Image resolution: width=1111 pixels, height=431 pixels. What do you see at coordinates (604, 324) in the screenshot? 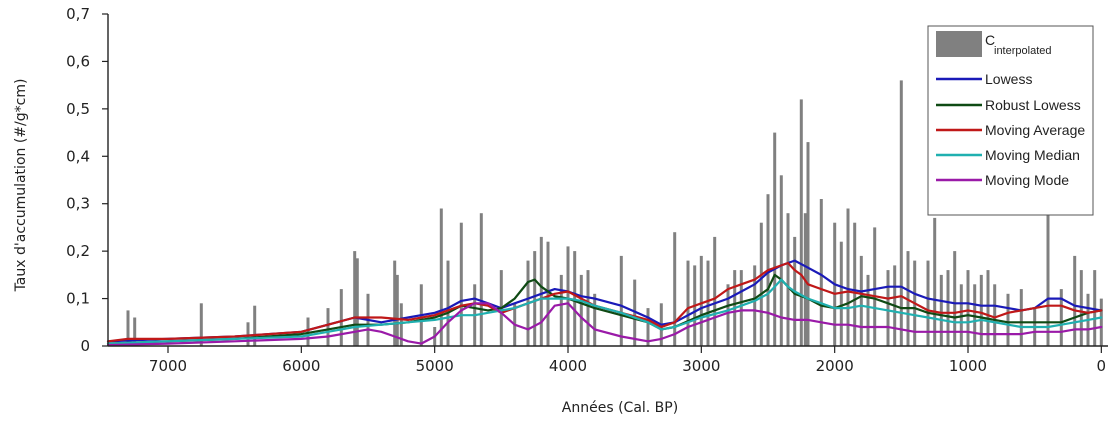
I see `series-line-moving-mode` at bounding box center [604, 324].